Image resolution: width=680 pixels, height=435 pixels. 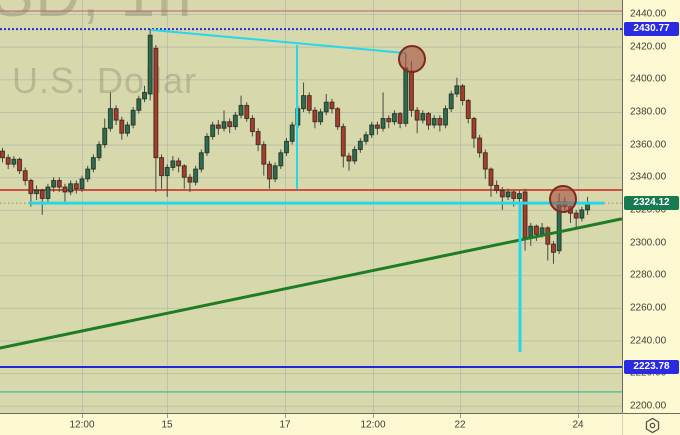 I want to click on price-label-badge: 2430.77, so click(x=651, y=29).